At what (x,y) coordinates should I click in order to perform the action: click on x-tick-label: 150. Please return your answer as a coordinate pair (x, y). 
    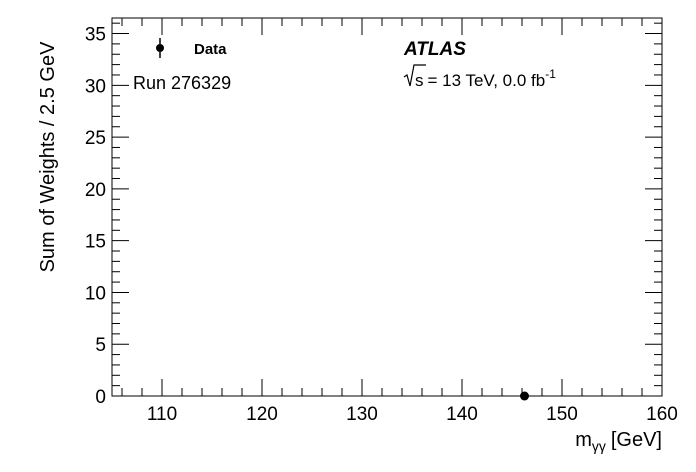
    Looking at the image, I should click on (562, 414).